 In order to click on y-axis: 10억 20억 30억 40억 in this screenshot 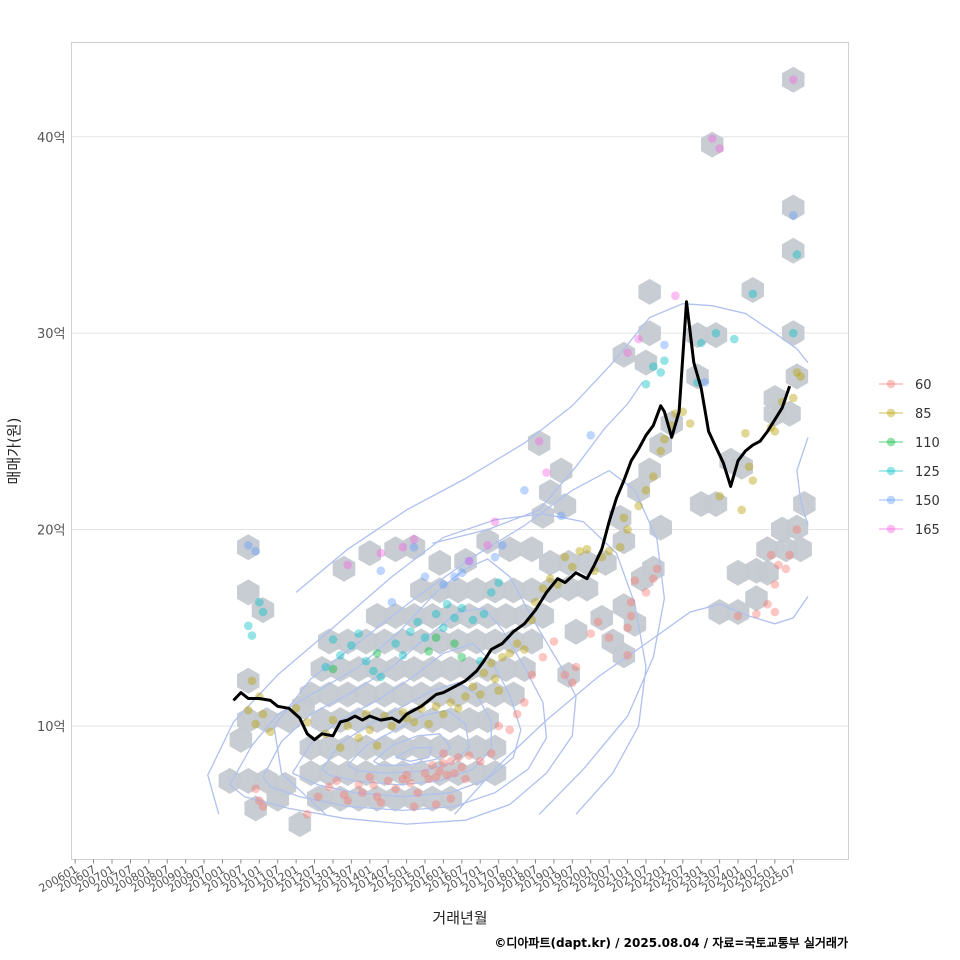, I will do `click(51, 433)`.